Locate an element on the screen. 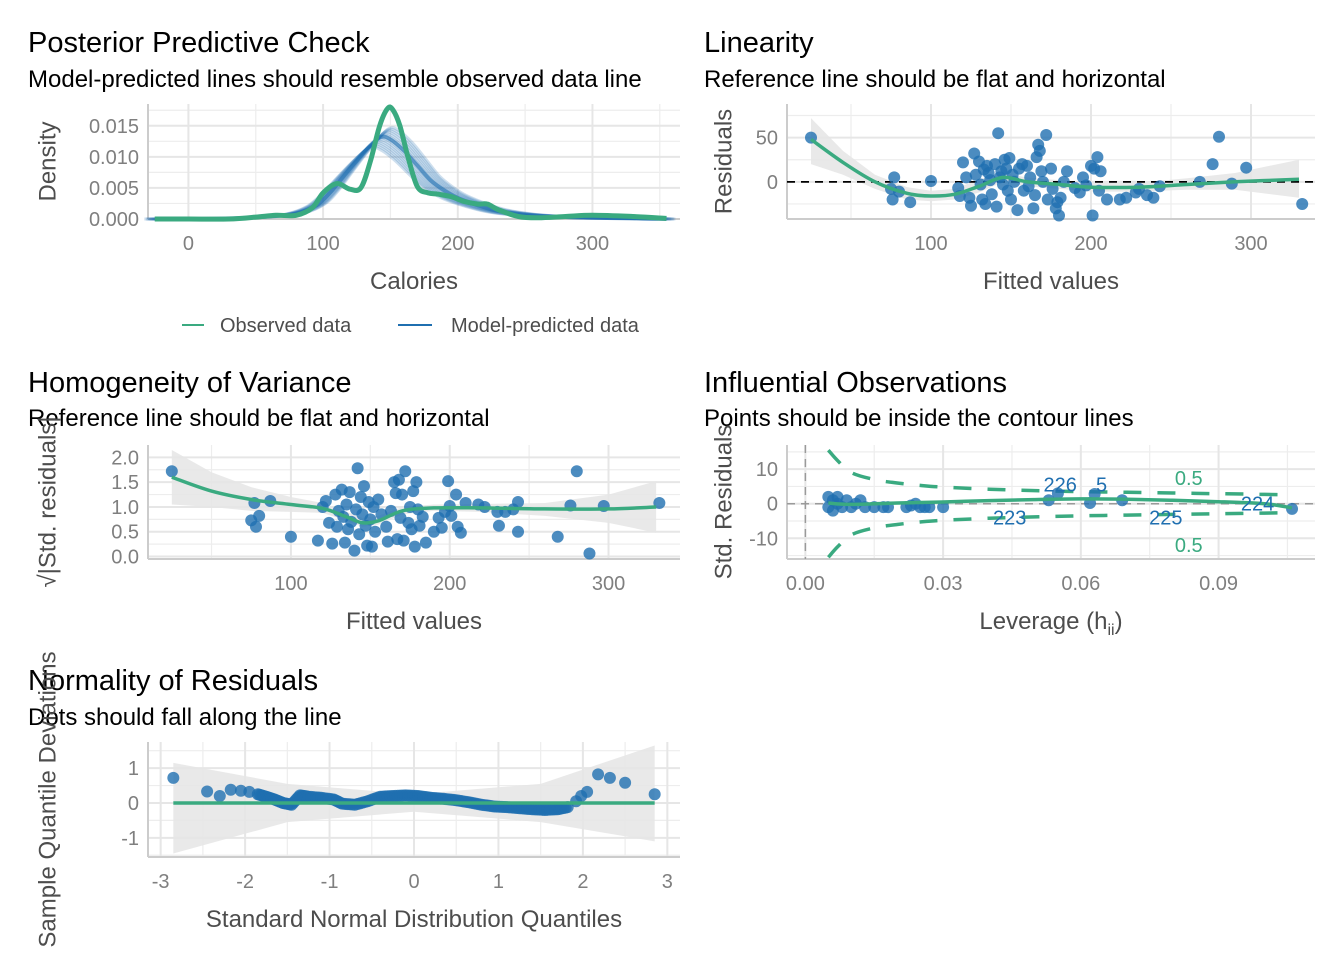 The height and width of the screenshot is (960, 1344). y-tick-label: -10 is located at coordinates (763, 539).